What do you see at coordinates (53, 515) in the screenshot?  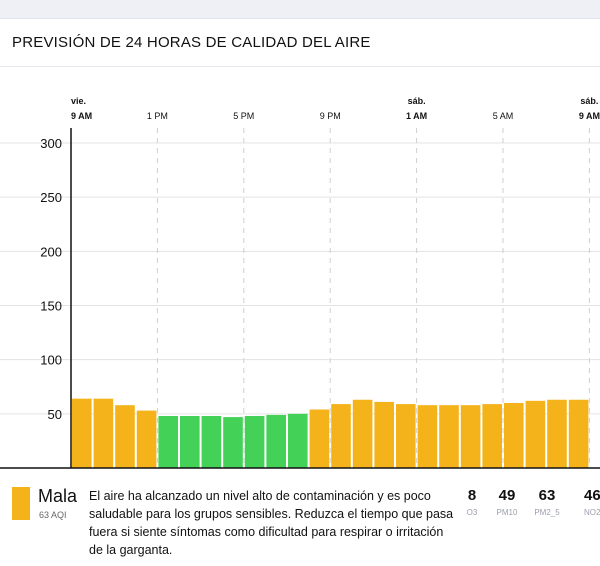 I see `aqi-value: 63 AQI` at bounding box center [53, 515].